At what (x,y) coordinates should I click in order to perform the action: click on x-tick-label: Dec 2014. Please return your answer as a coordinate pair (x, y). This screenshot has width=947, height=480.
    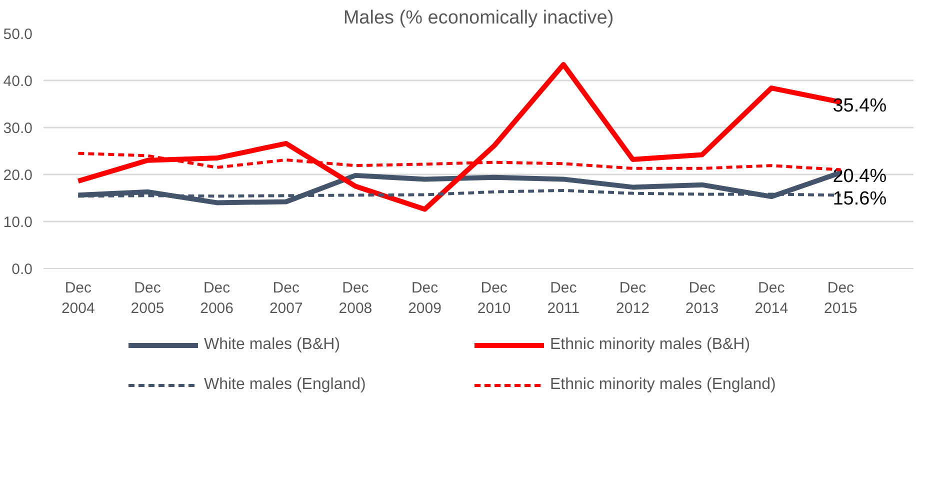
    Looking at the image, I should click on (771, 298).